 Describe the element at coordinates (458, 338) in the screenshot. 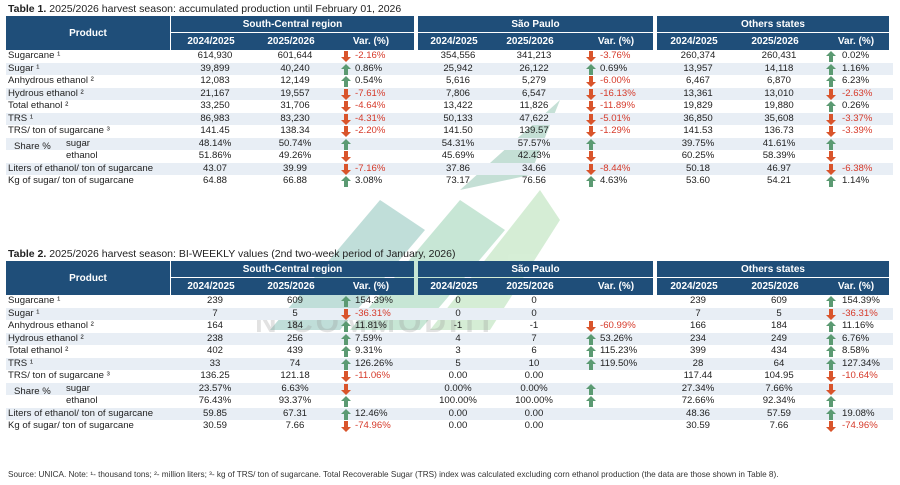

I see `cell-value: 4` at that location.